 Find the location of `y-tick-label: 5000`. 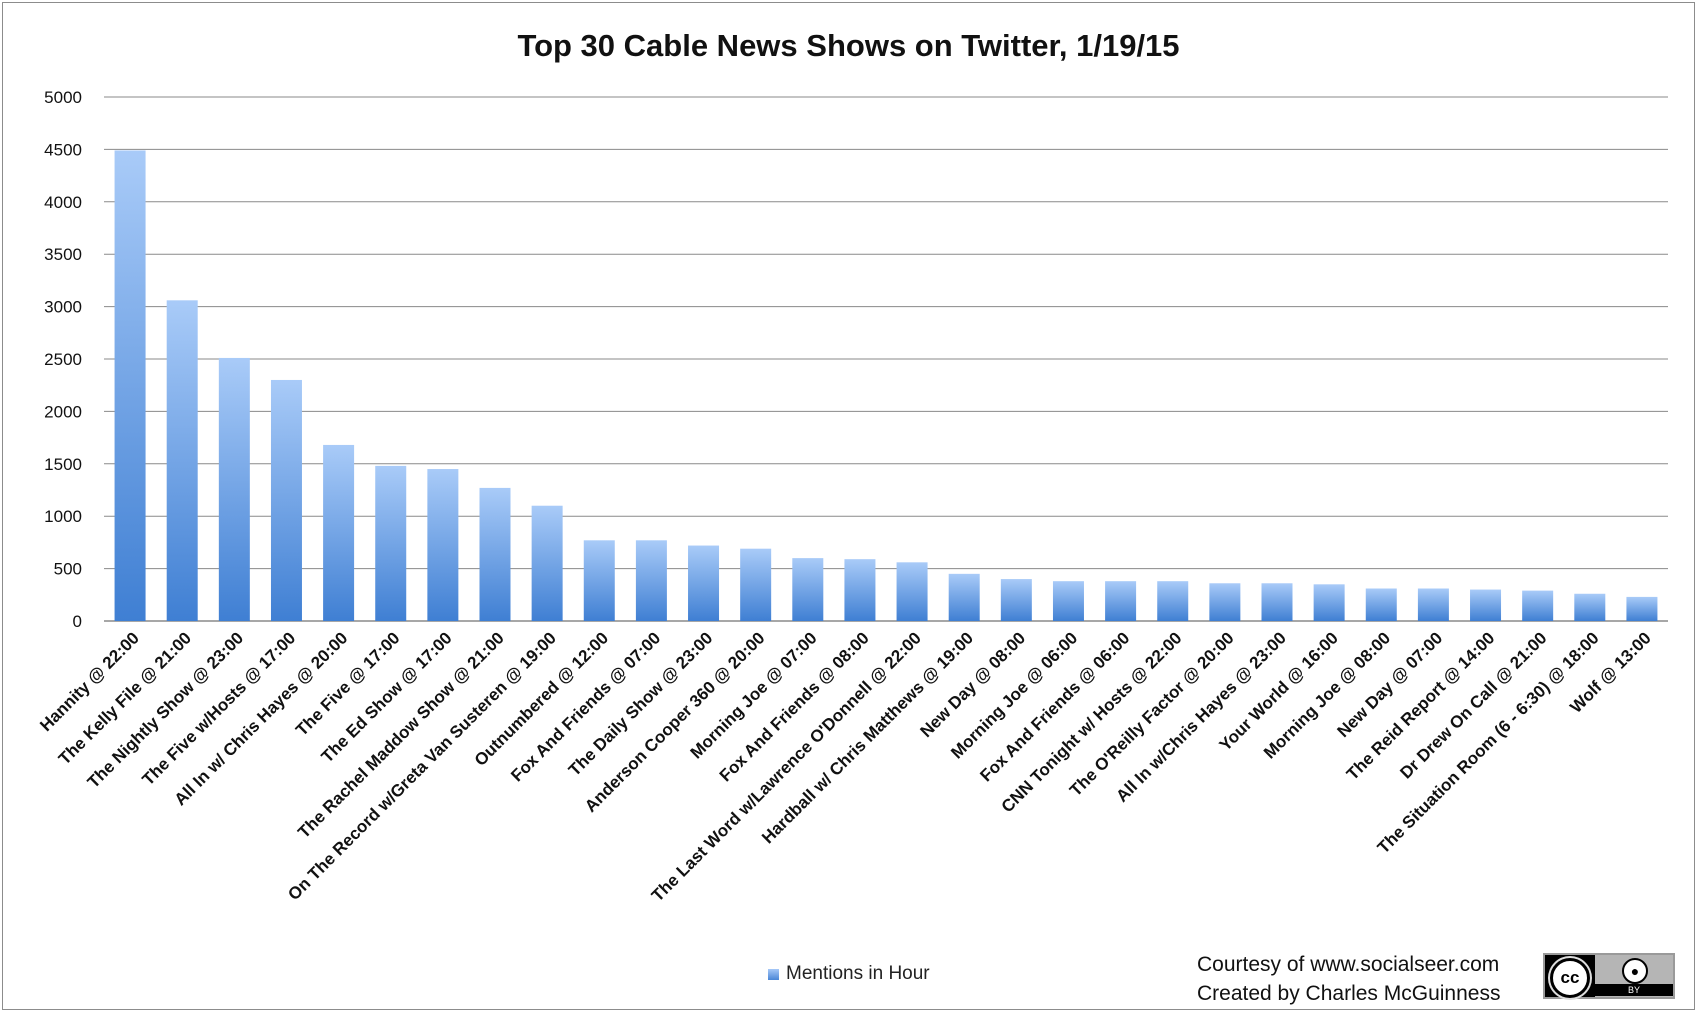

y-tick-label: 5000 is located at coordinates (63, 97).